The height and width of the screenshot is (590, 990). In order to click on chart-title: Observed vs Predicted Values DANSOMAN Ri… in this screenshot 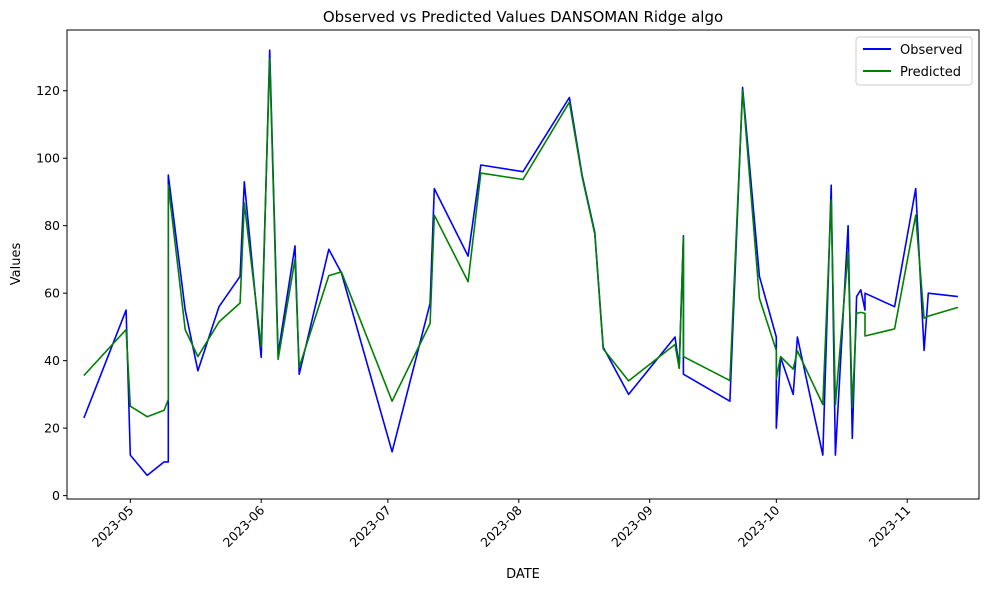, I will do `click(523, 17)`.